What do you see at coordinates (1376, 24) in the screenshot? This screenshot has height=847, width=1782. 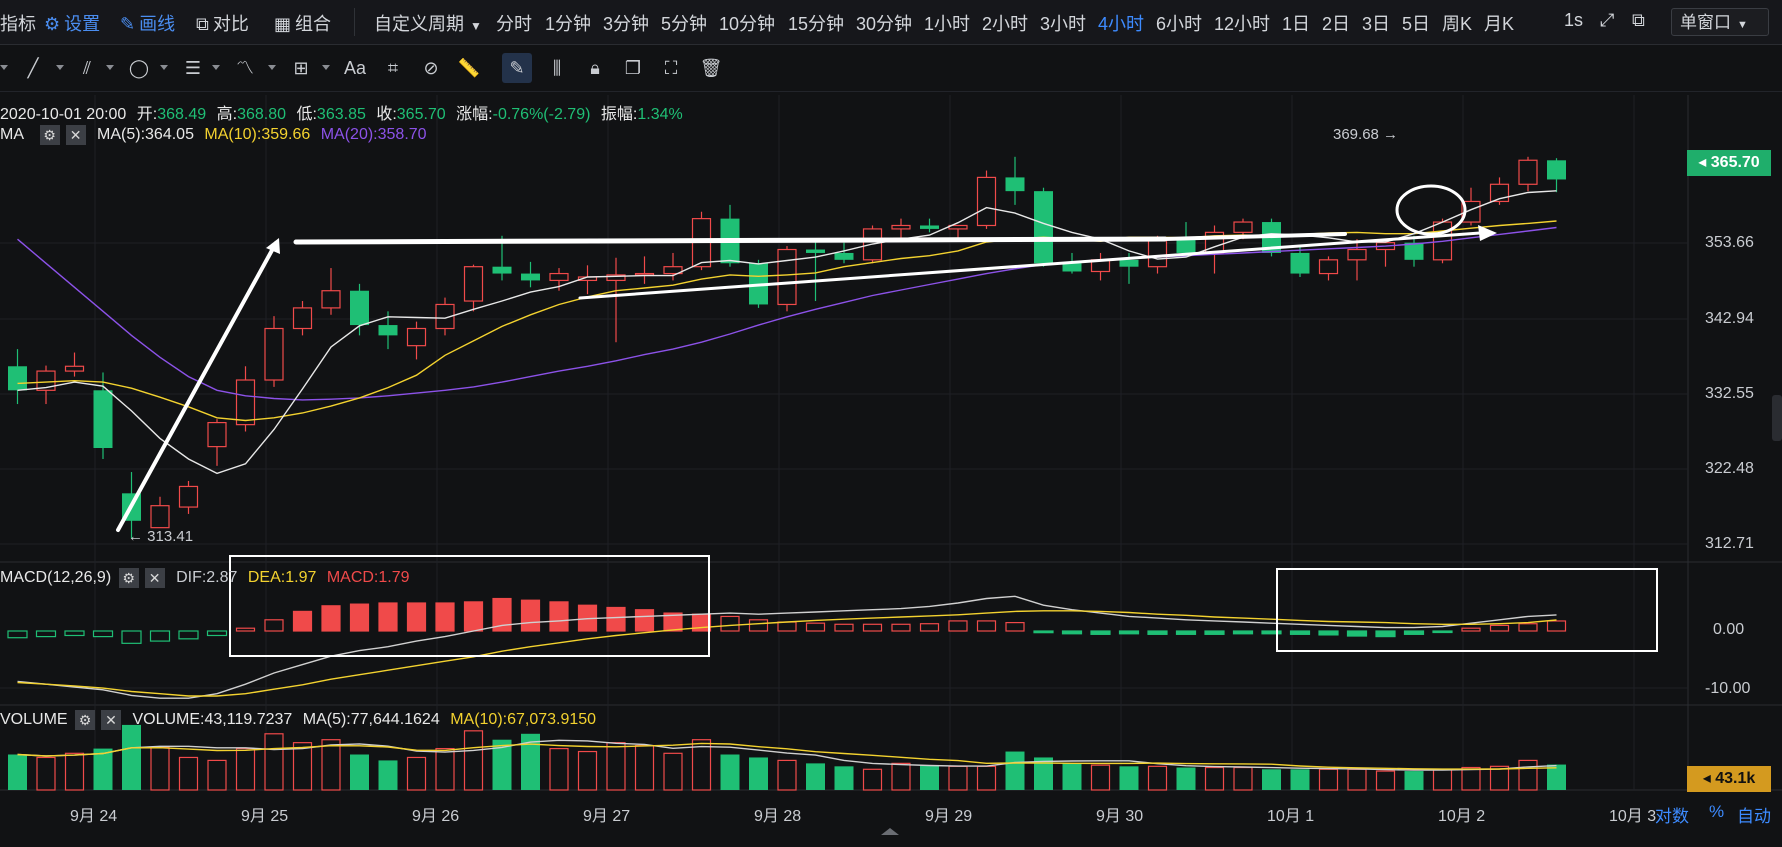 I see `period-3d: 3日` at bounding box center [1376, 24].